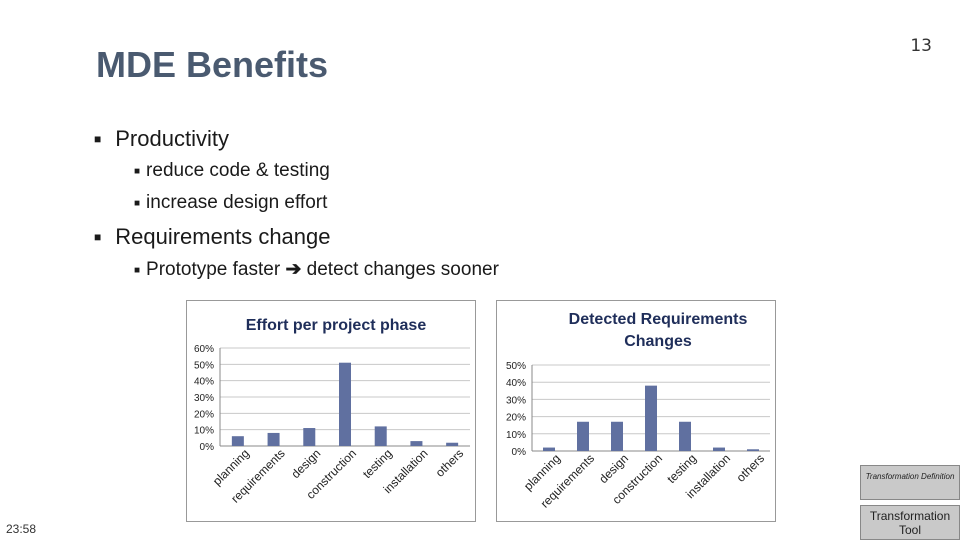 The height and width of the screenshot is (540, 960). Describe the element at coordinates (921, 46) in the screenshot. I see `page-number: 13` at that location.